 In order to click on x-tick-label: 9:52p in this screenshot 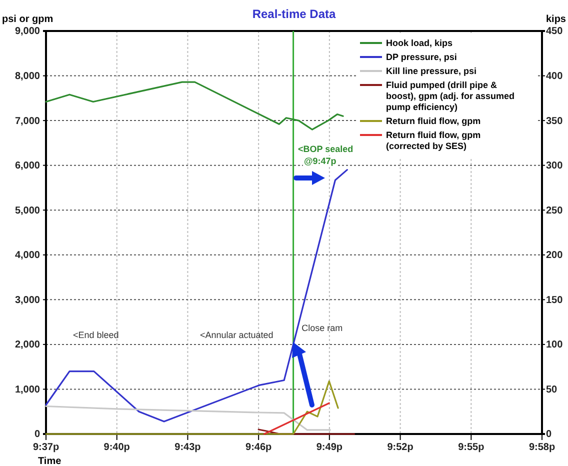, I will do `click(400, 448)`.